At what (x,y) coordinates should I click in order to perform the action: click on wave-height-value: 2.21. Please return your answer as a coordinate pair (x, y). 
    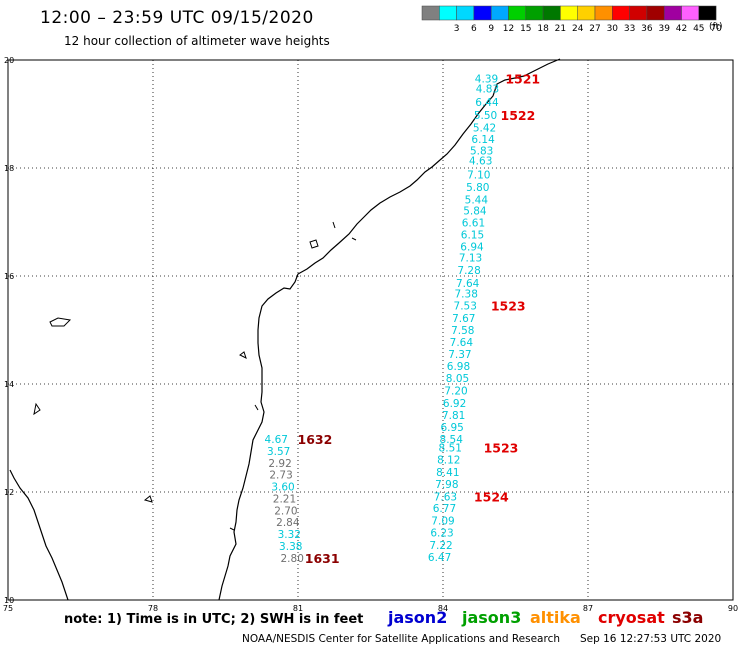
    Looking at the image, I should click on (284, 499).